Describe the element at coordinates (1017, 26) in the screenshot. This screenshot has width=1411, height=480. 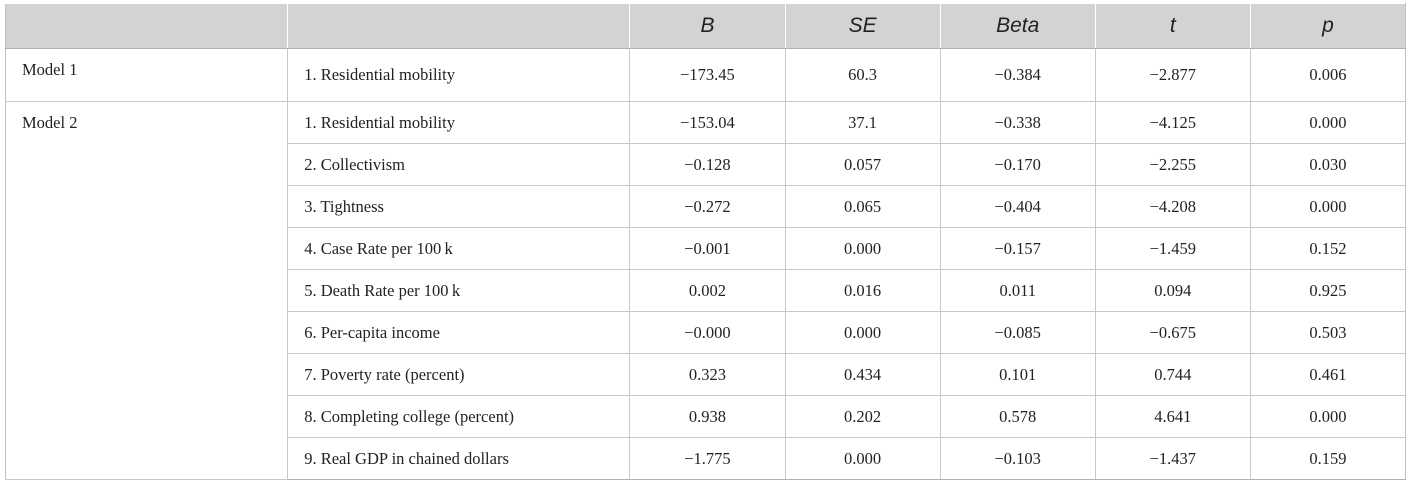
I see `header-beta: Beta` at that location.